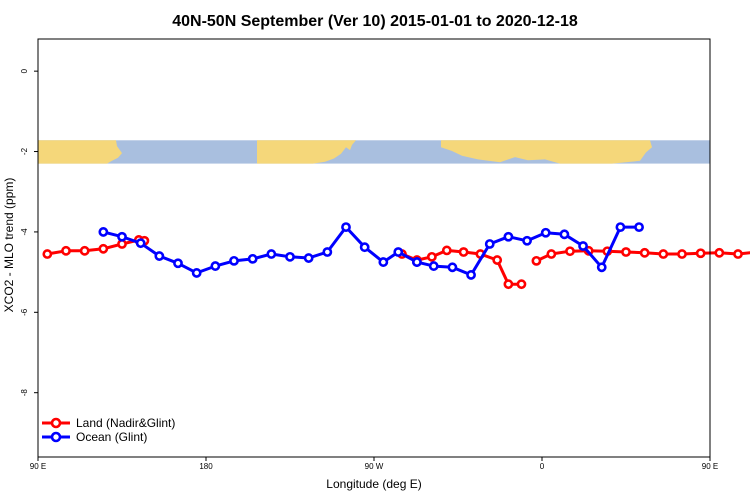  Describe the element at coordinates (111, 437) in the screenshot. I see `legend-label: Ocean (Glint)` at that location.